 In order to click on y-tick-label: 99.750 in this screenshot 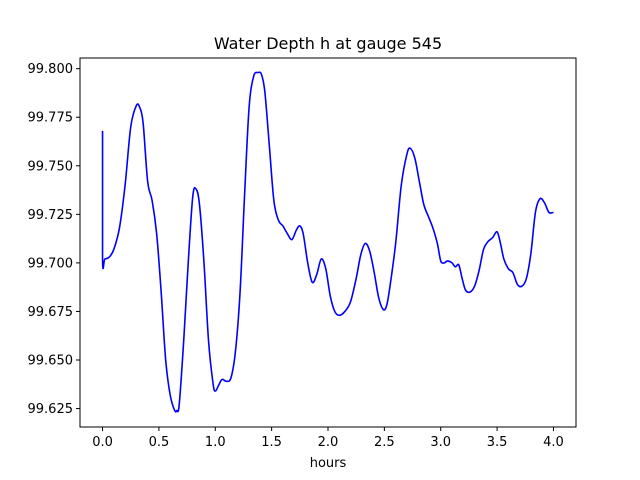, I will do `click(51, 166)`.